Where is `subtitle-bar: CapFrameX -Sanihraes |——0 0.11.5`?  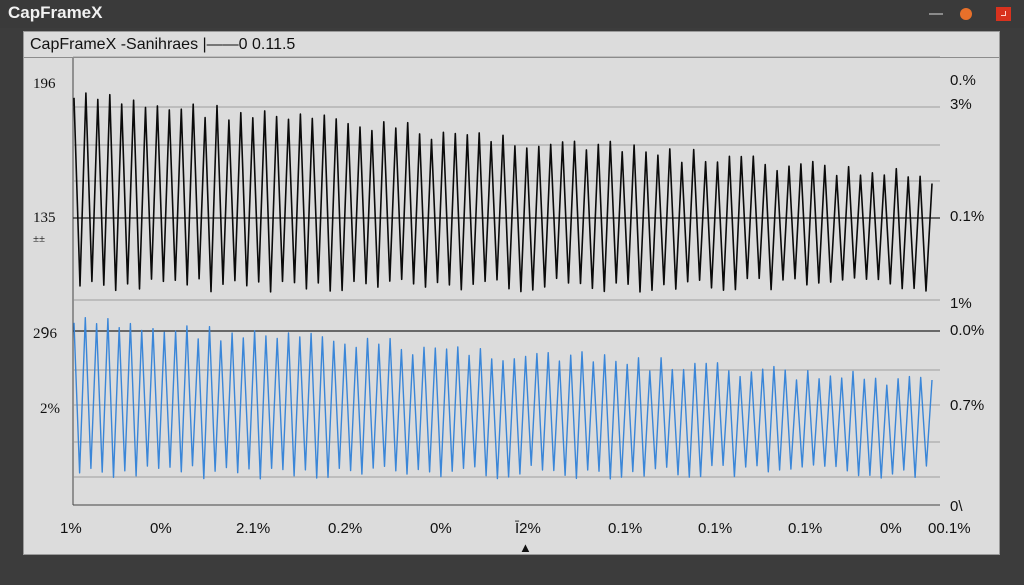 subtitle-bar: CapFrameX -Sanihraes |——0 0.11.5 is located at coordinates (511, 45).